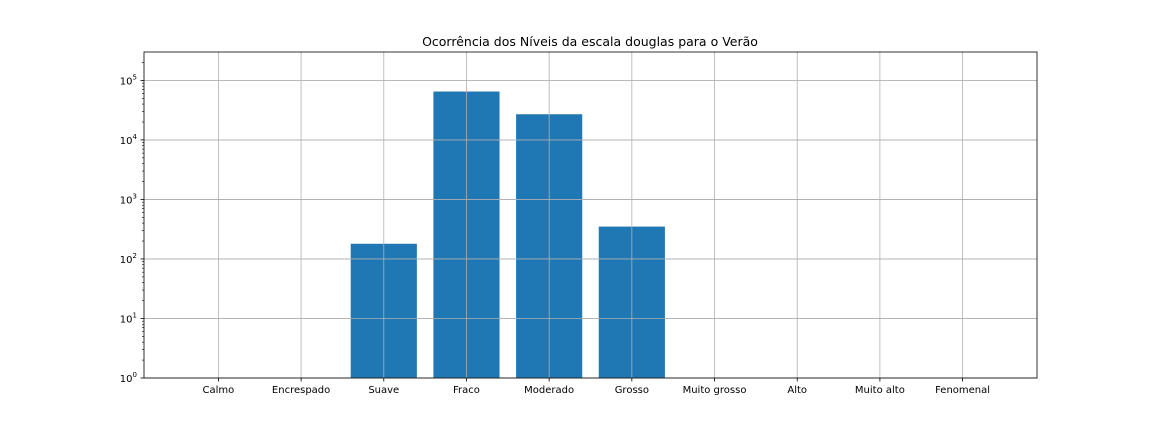  I want to click on x-tick-label: Moderado, so click(549, 390).